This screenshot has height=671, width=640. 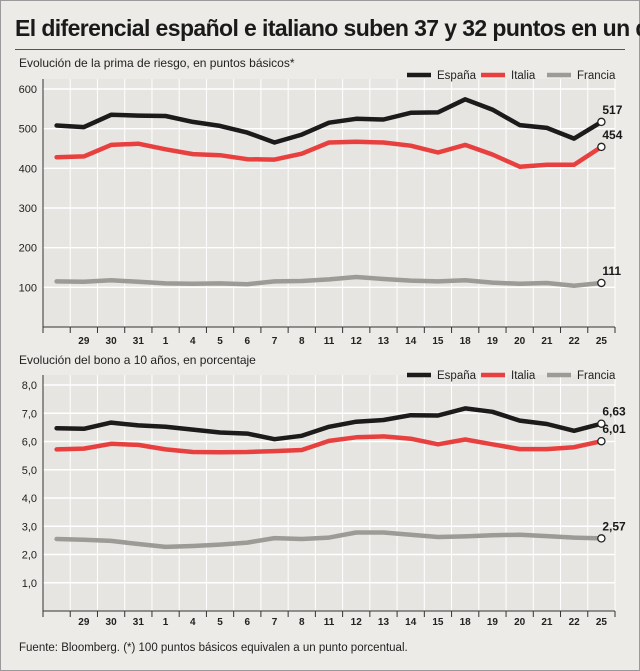 What do you see at coordinates (28, 209) in the screenshot?
I see `y-tick-label: 300` at bounding box center [28, 209].